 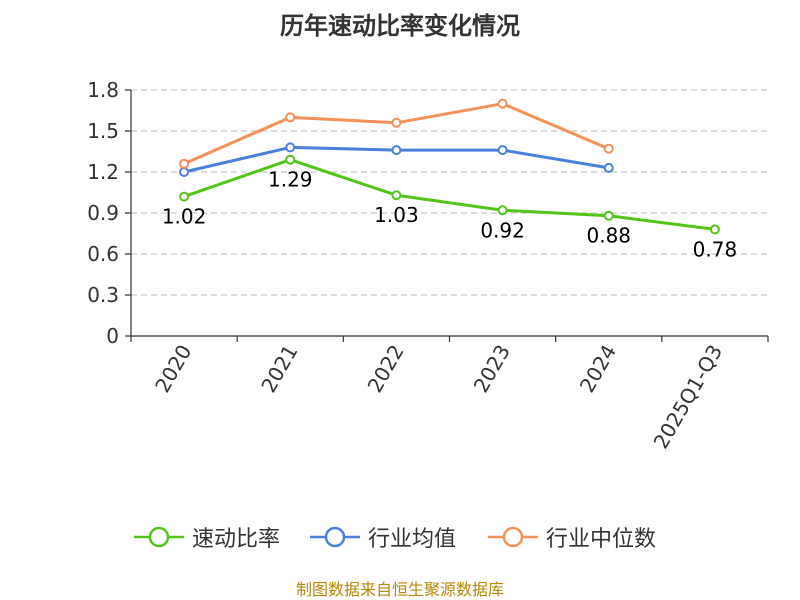 What do you see at coordinates (103, 172) in the screenshot?
I see `y-tick-label: 1.2` at bounding box center [103, 172].